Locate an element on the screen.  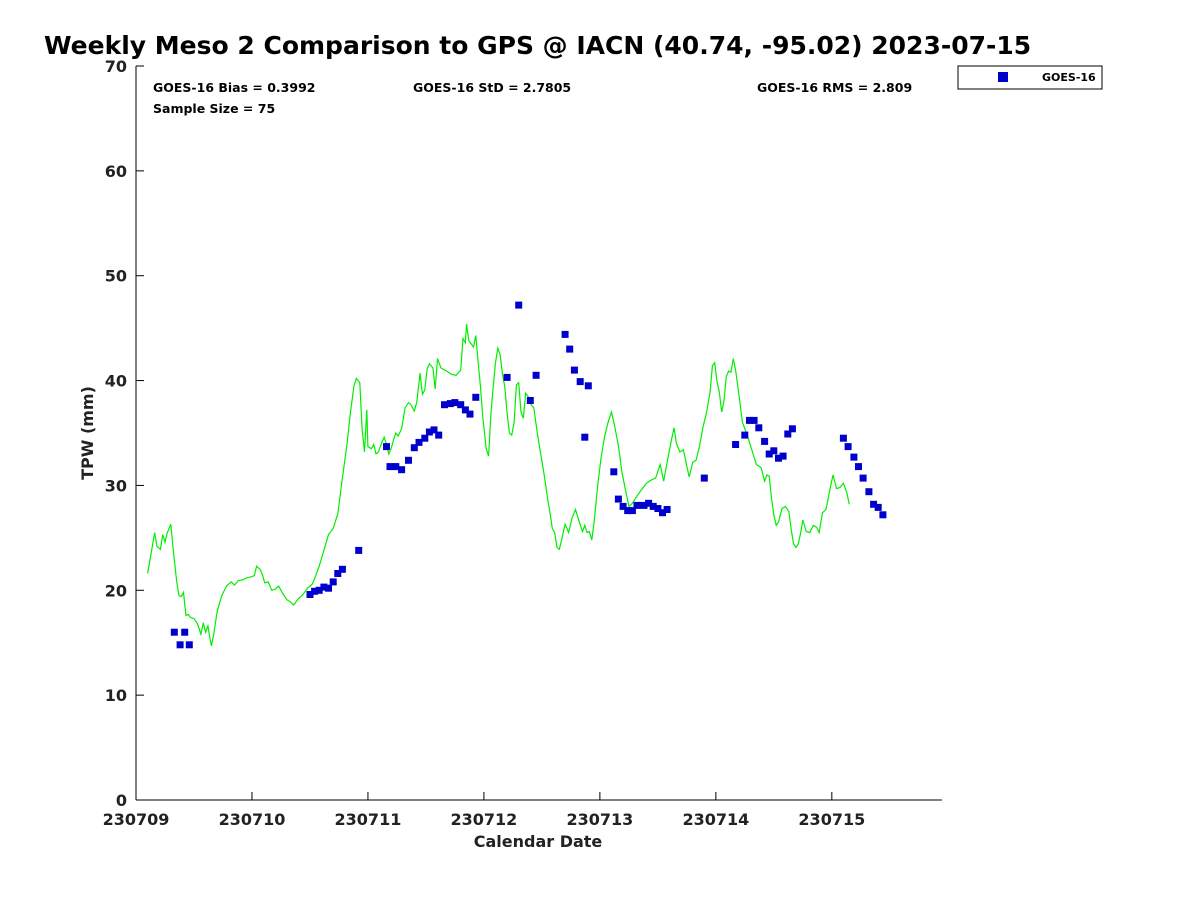
y-tick-label: 40 is located at coordinates (116, 381).